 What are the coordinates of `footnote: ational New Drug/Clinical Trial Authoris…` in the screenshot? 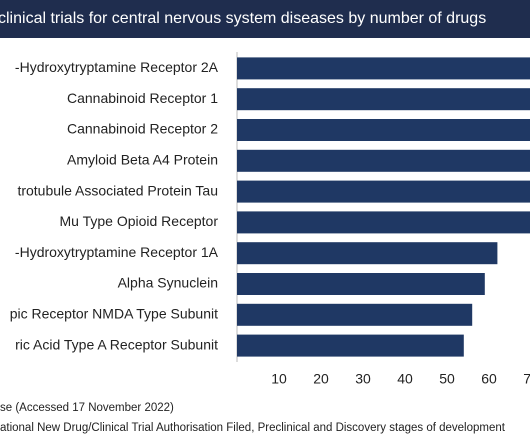 It's located at (253, 428).